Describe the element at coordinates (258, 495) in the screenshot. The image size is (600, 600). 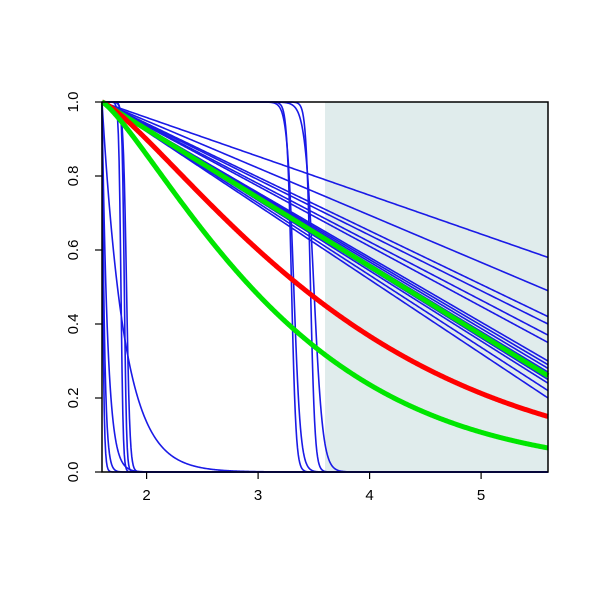
I see `x-tick-label-1: 3` at that location.